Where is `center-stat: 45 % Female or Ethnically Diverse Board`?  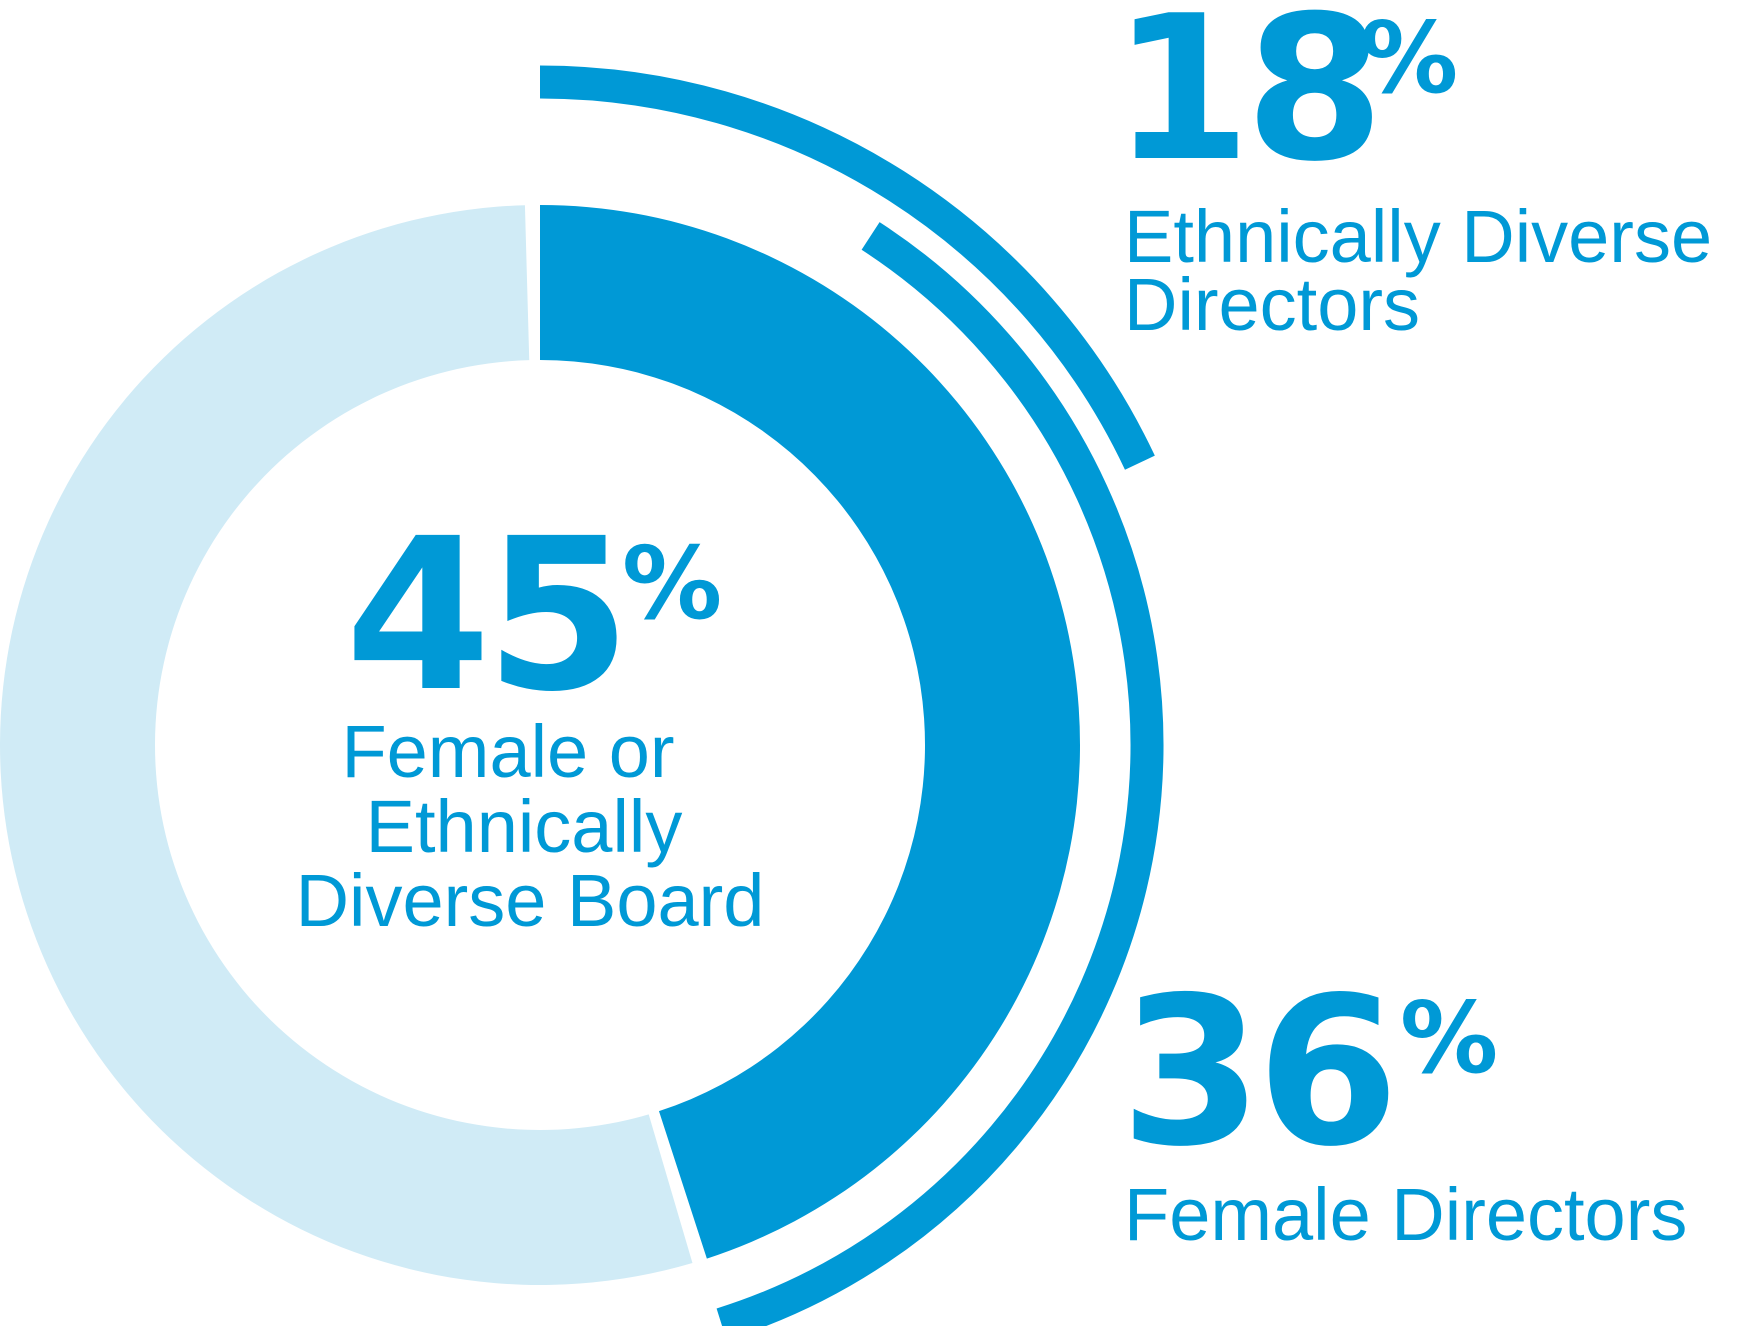
center-stat: 45 % Female or Ethnically Diverse Board is located at coordinates (530, 717).